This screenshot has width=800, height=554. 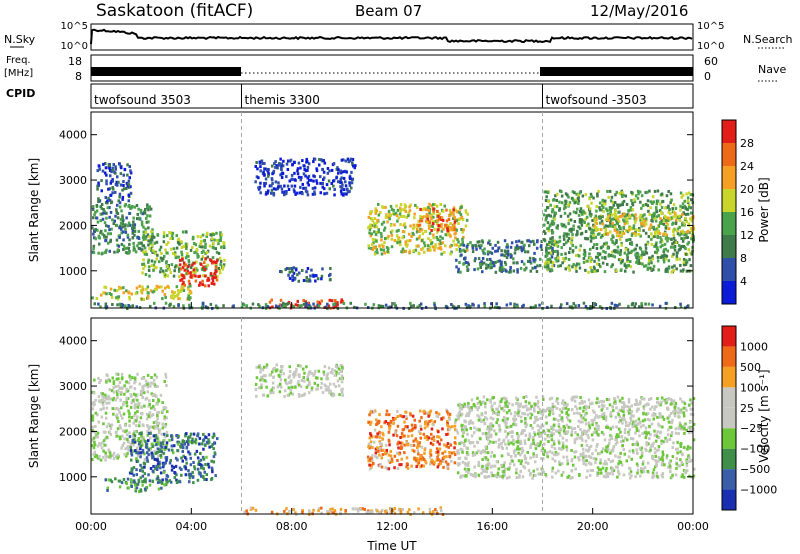 I want to click on x-tick-label: 12:00, so click(x=392, y=526).